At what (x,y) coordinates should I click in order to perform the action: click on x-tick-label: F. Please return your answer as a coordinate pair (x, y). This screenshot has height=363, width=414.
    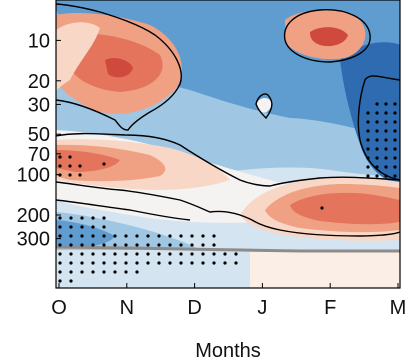
    Looking at the image, I should click on (330, 308).